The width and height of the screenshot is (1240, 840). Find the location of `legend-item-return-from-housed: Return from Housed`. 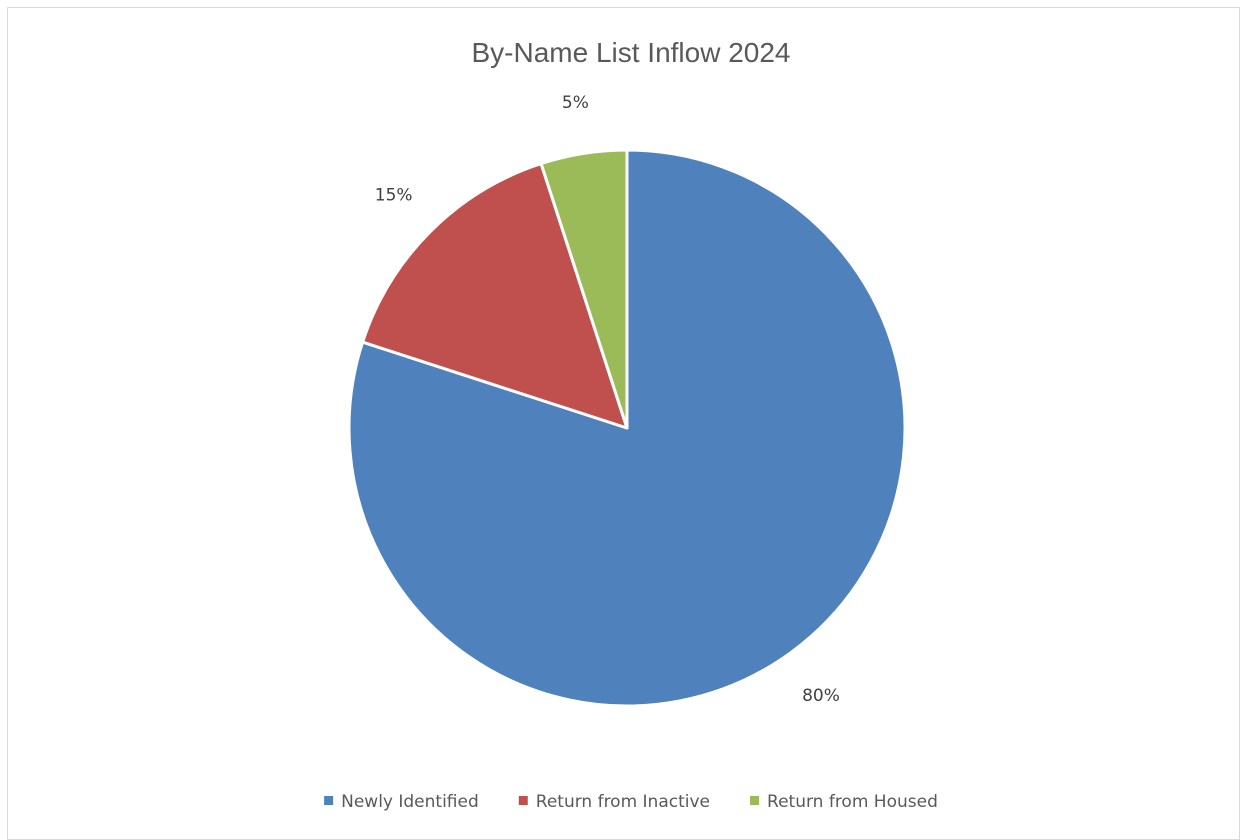

legend-item-return-from-housed: Return from Housed is located at coordinates (844, 802).